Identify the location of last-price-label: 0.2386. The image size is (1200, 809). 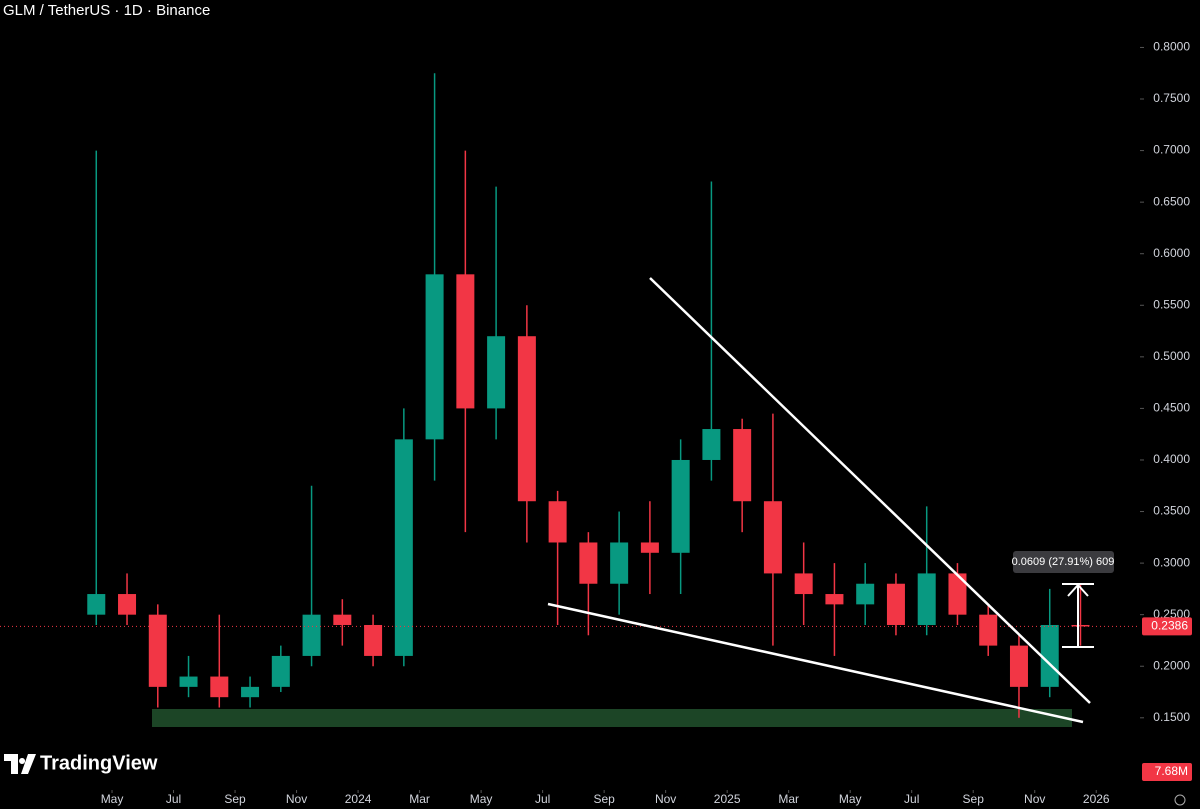
(1169, 626).